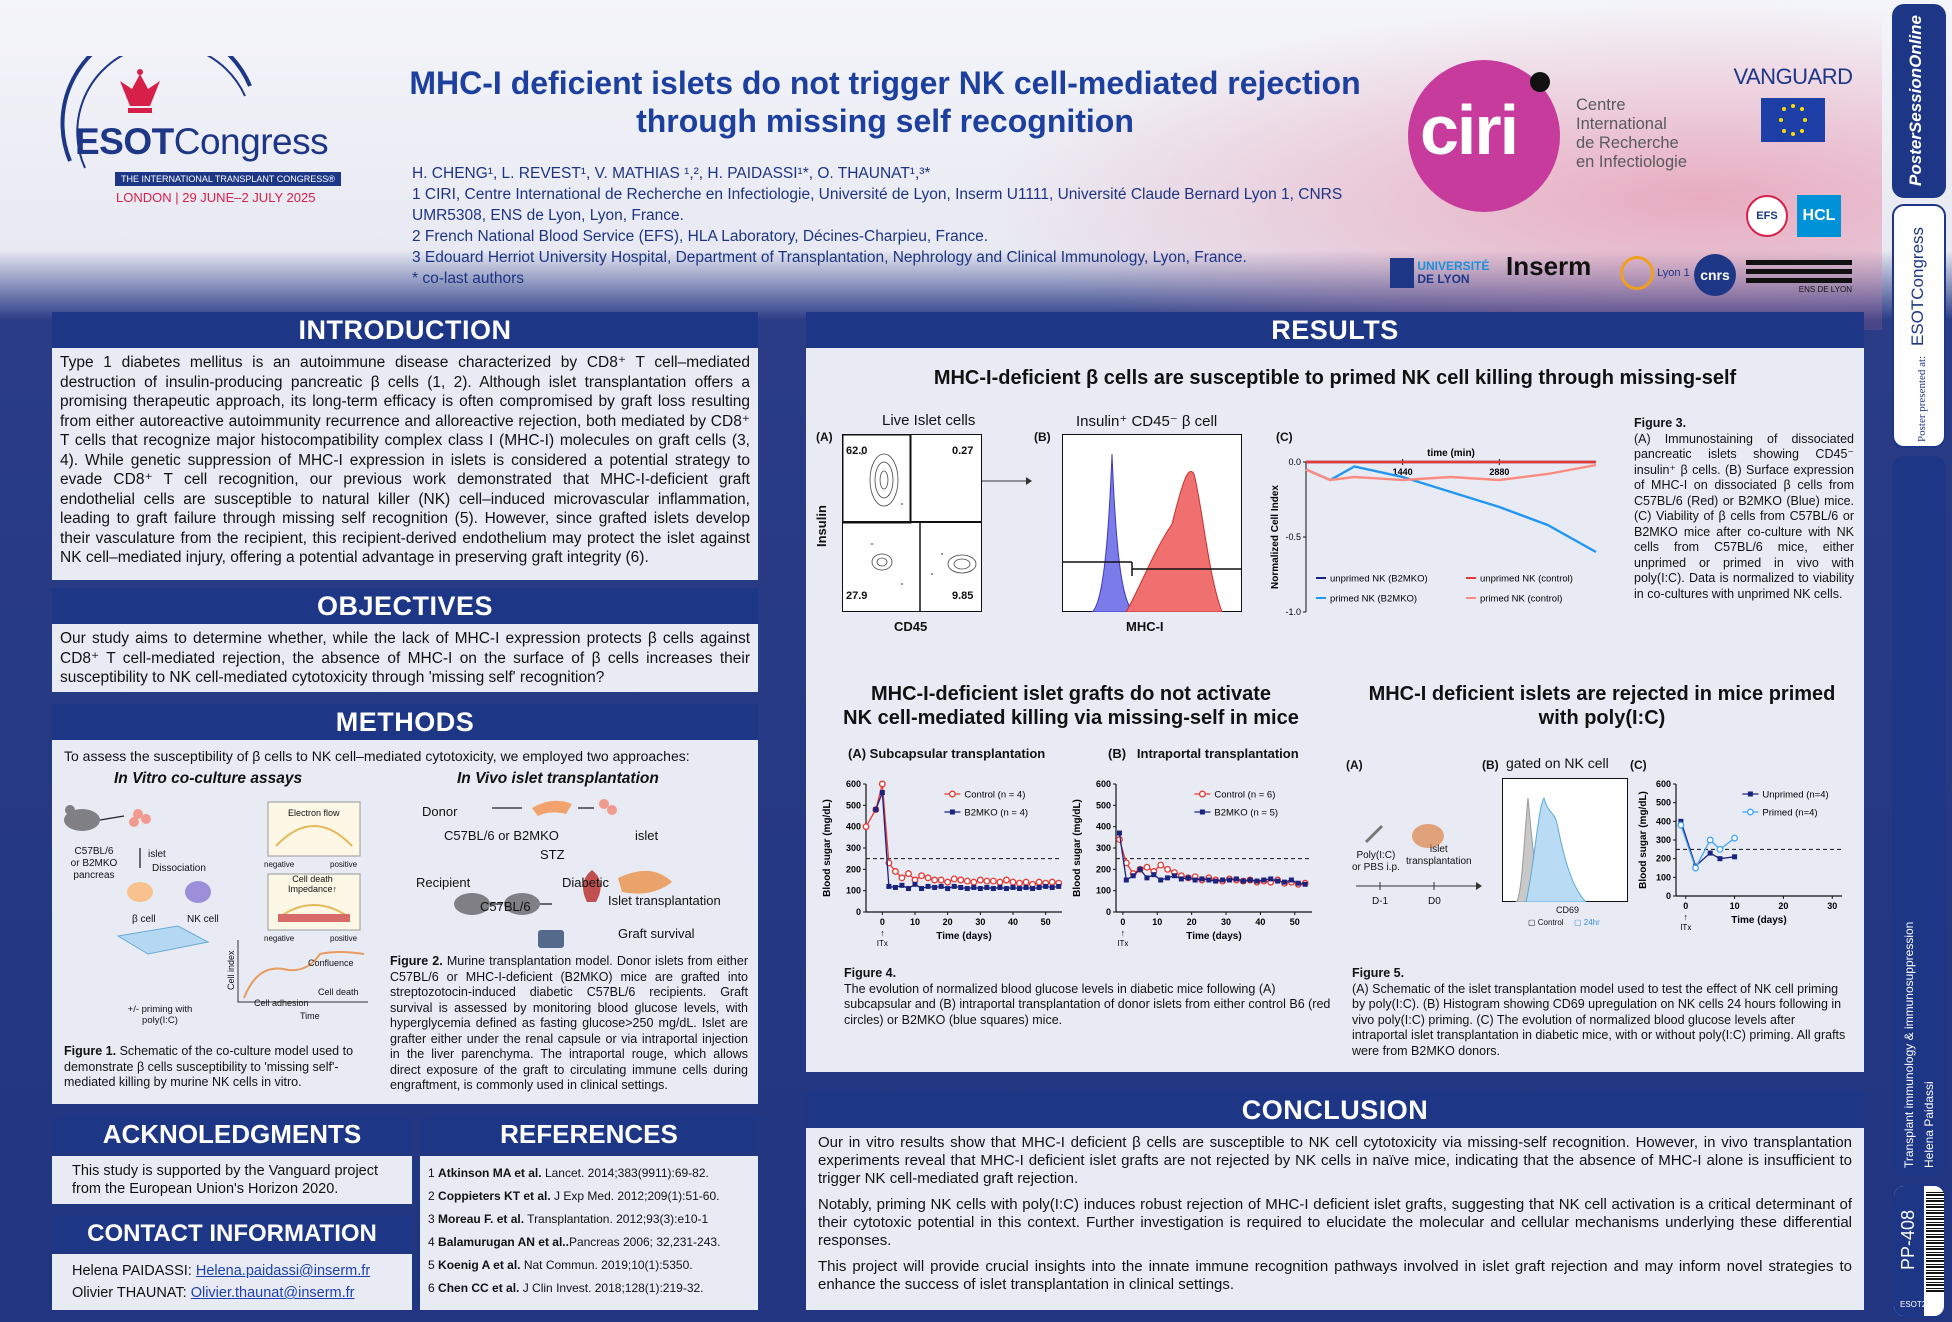  What do you see at coordinates (338, 992) in the screenshot?
I see `label-celldeath2: Cell death` at bounding box center [338, 992].